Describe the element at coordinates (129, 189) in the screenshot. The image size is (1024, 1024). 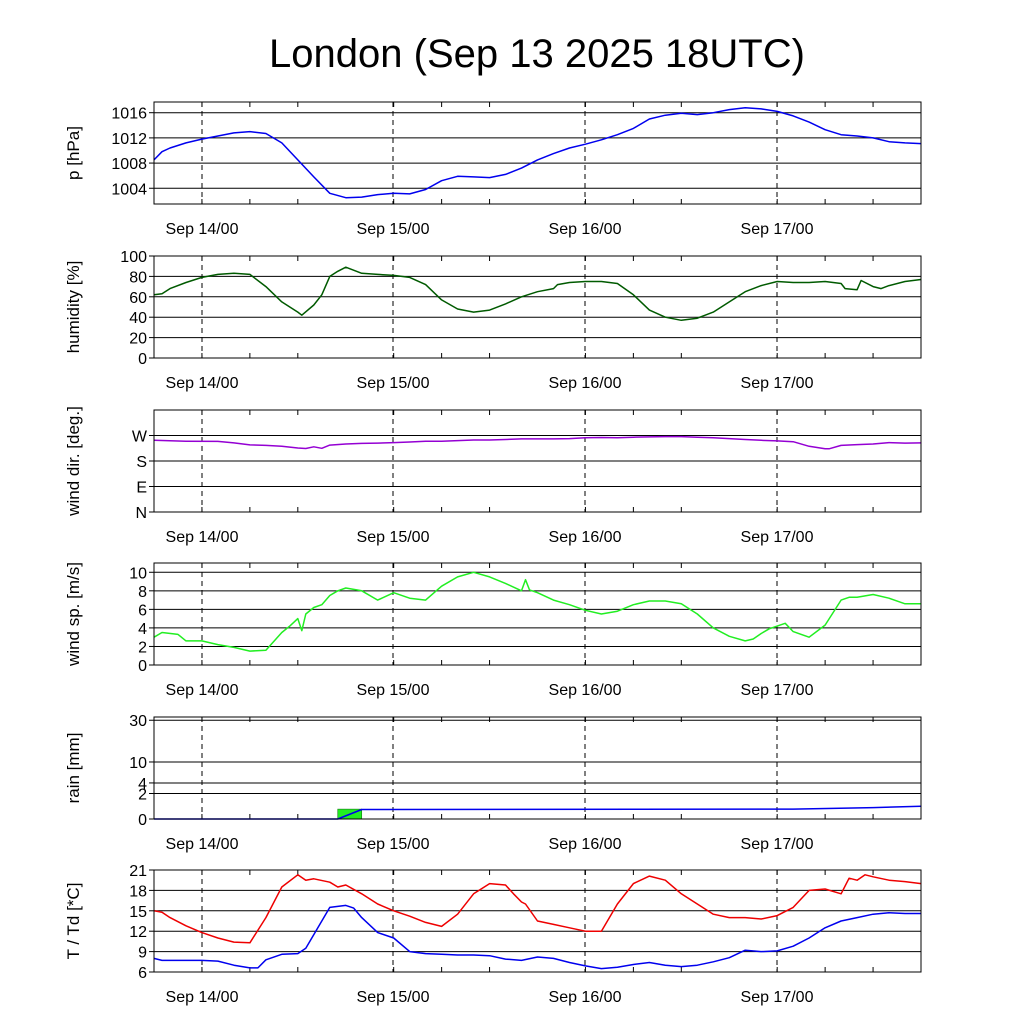
I see `y-tick-label: 1004` at that location.